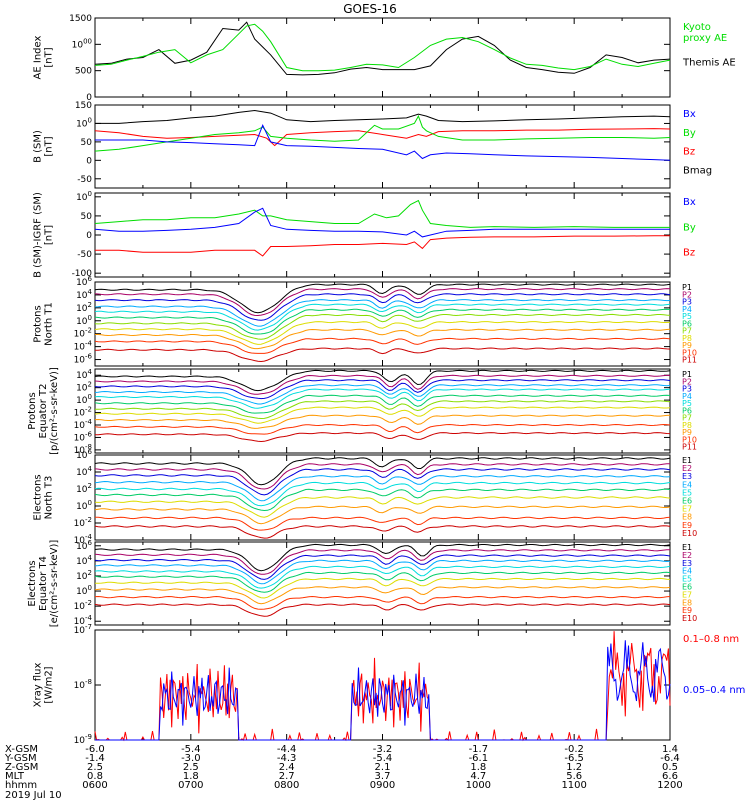  What do you see at coordinates (697, 170) in the screenshot?
I see `legend-bsm-3-0: Bmag` at bounding box center [697, 170].